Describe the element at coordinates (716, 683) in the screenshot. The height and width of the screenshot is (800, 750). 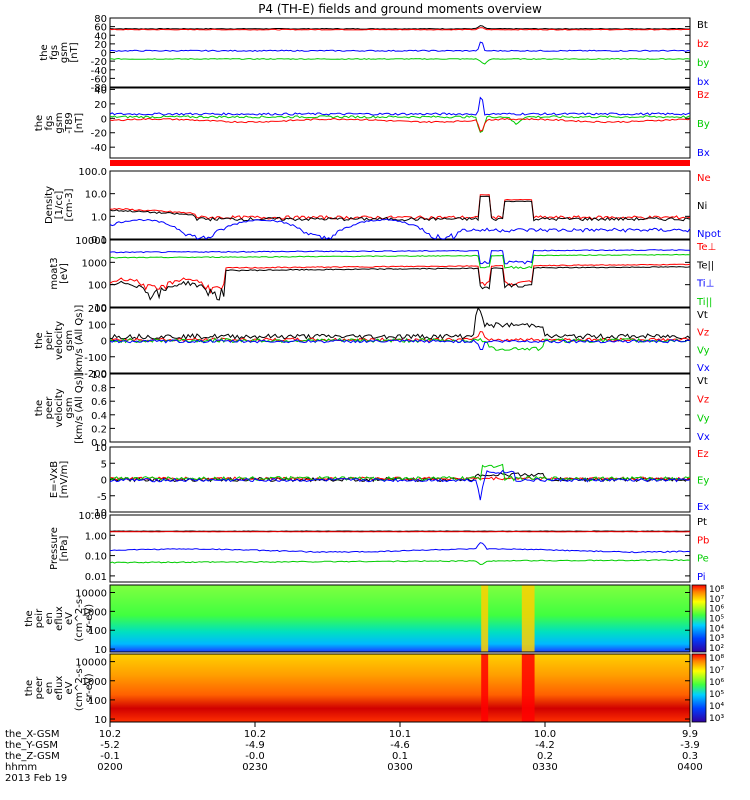
I see `colorbar-label: 10⁶` at that location.